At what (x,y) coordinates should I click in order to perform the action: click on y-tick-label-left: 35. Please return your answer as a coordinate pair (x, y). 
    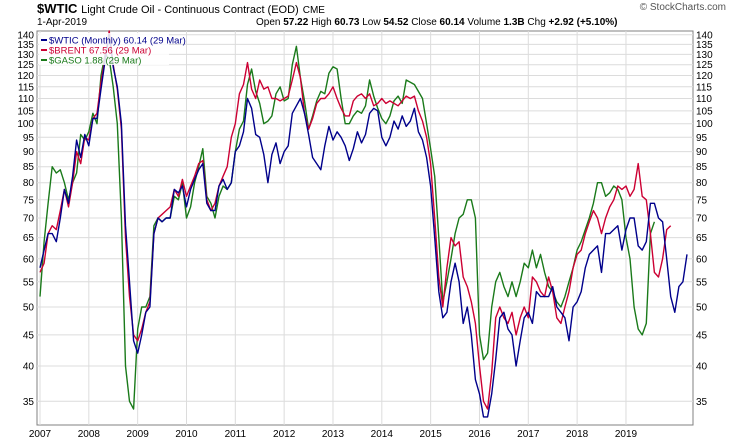
    Looking at the image, I should click on (29, 402).